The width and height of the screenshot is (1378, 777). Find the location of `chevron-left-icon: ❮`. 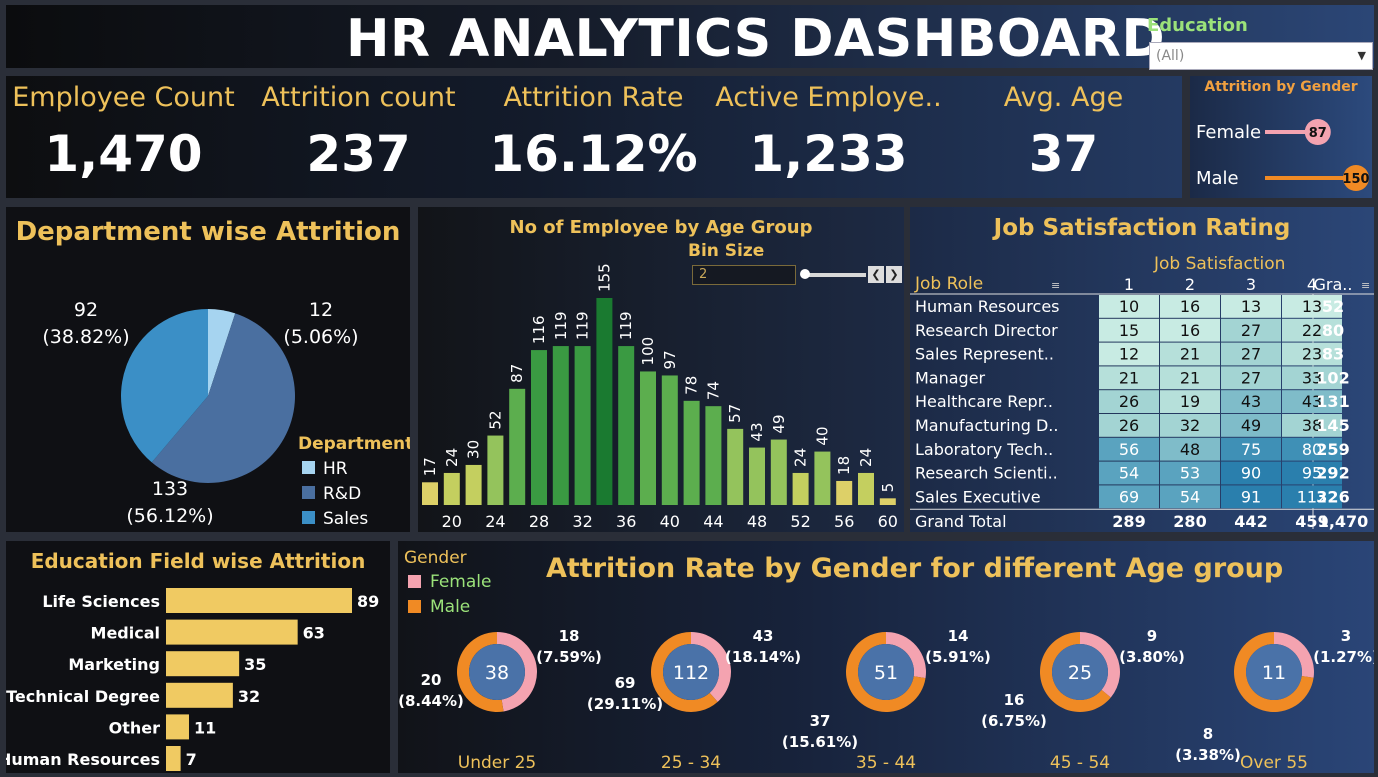

chevron-left-icon: ❮ is located at coordinates (876, 274).